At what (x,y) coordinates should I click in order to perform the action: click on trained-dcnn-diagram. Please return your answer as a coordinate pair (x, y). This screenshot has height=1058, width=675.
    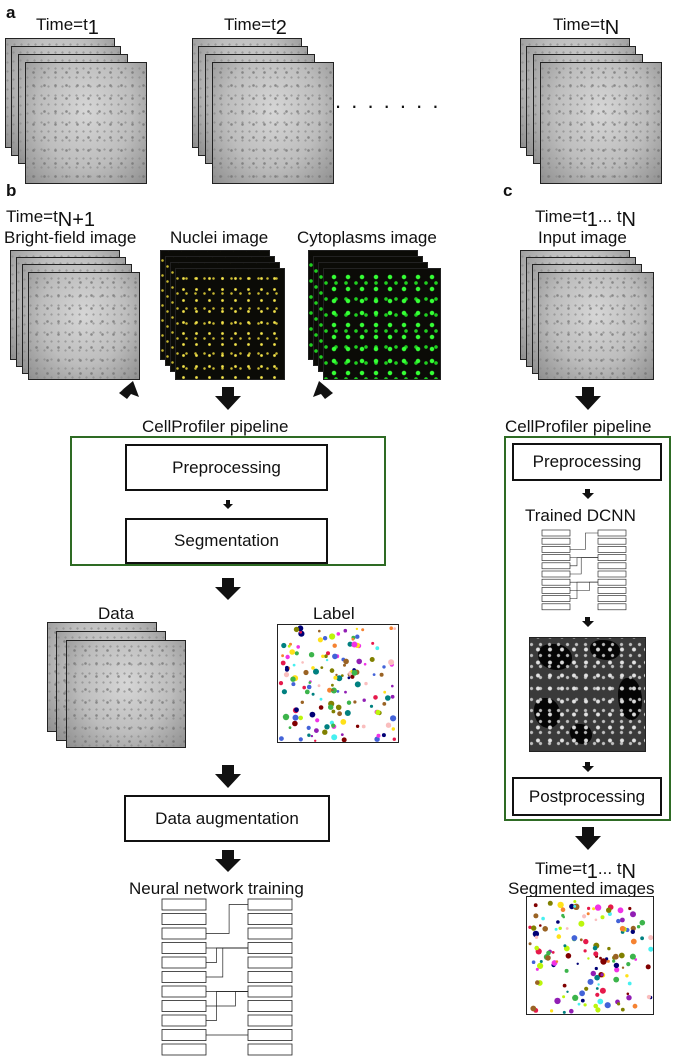
    Looking at the image, I should click on (584, 570).